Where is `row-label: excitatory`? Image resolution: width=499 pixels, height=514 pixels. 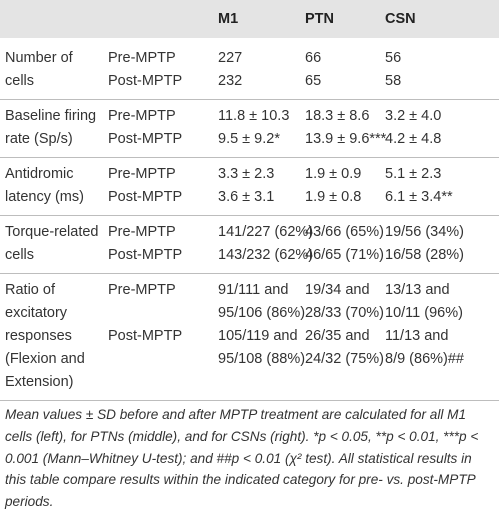
row-label: excitatory is located at coordinates (36, 313).